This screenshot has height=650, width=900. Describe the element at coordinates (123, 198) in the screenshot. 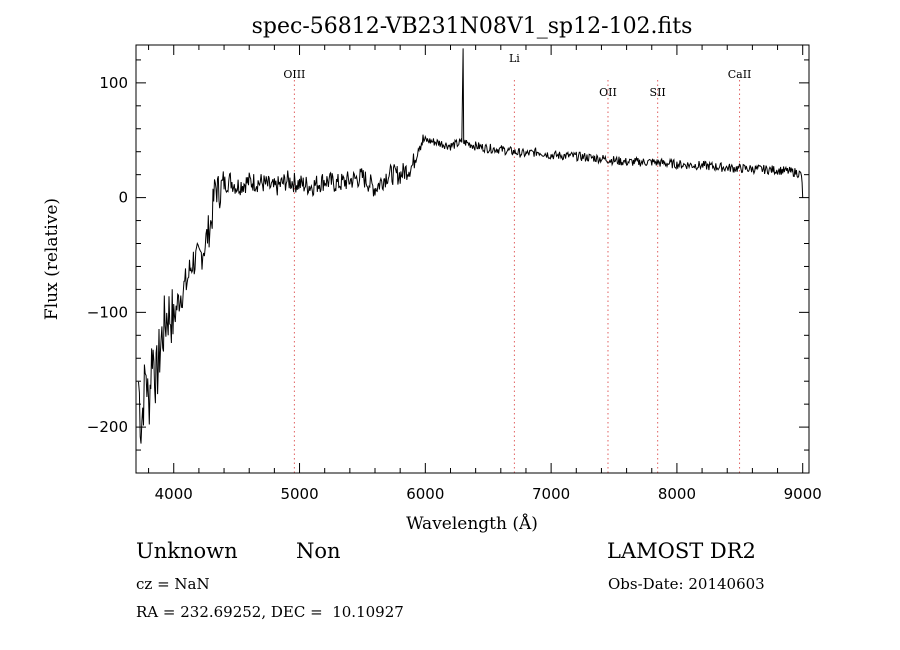

I see `y-tick-label: 0` at that location.